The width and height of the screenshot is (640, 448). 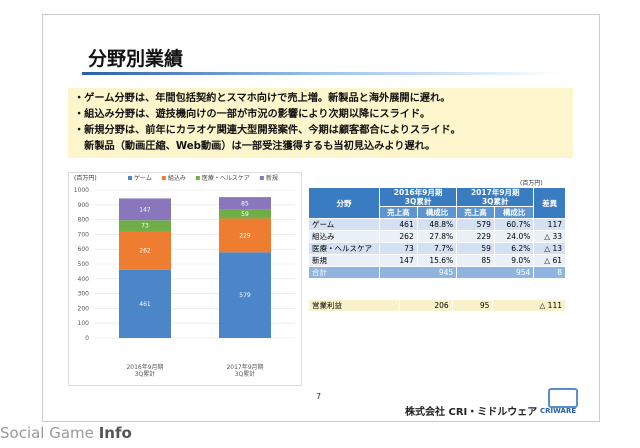 What do you see at coordinates (344, 248) in the screenshot?
I see `cell: 医療・ヘルスケア` at bounding box center [344, 248].